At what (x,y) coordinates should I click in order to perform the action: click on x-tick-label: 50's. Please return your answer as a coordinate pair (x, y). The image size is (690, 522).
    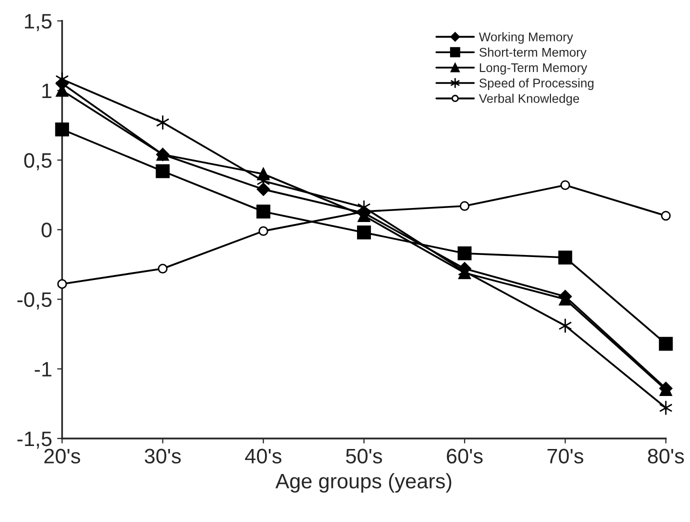
    Looking at the image, I should click on (364, 456).